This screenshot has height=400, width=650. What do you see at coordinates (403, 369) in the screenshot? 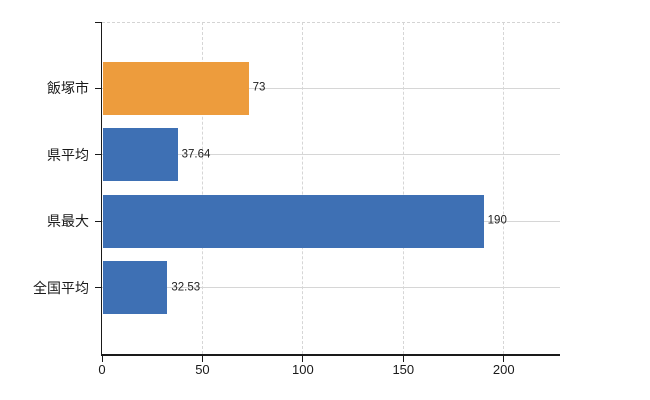
I see `x-tick-label: 150` at bounding box center [403, 369].